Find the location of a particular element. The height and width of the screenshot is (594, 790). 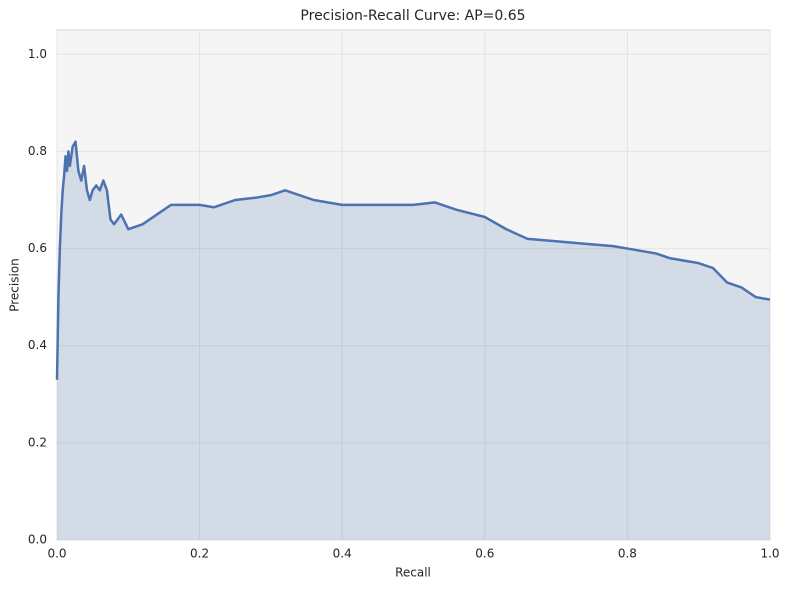

y-tick-label: 0.8 is located at coordinates (37, 151).